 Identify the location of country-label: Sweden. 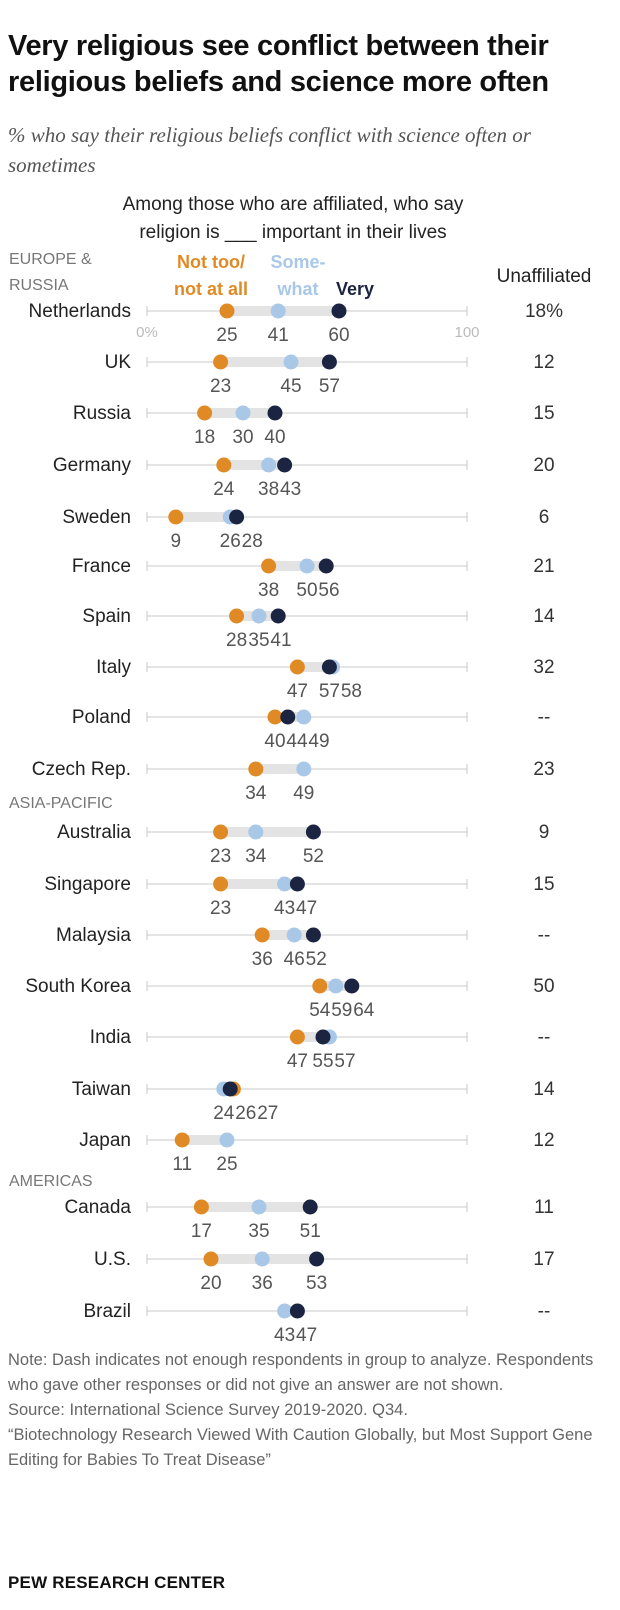
(96, 517).